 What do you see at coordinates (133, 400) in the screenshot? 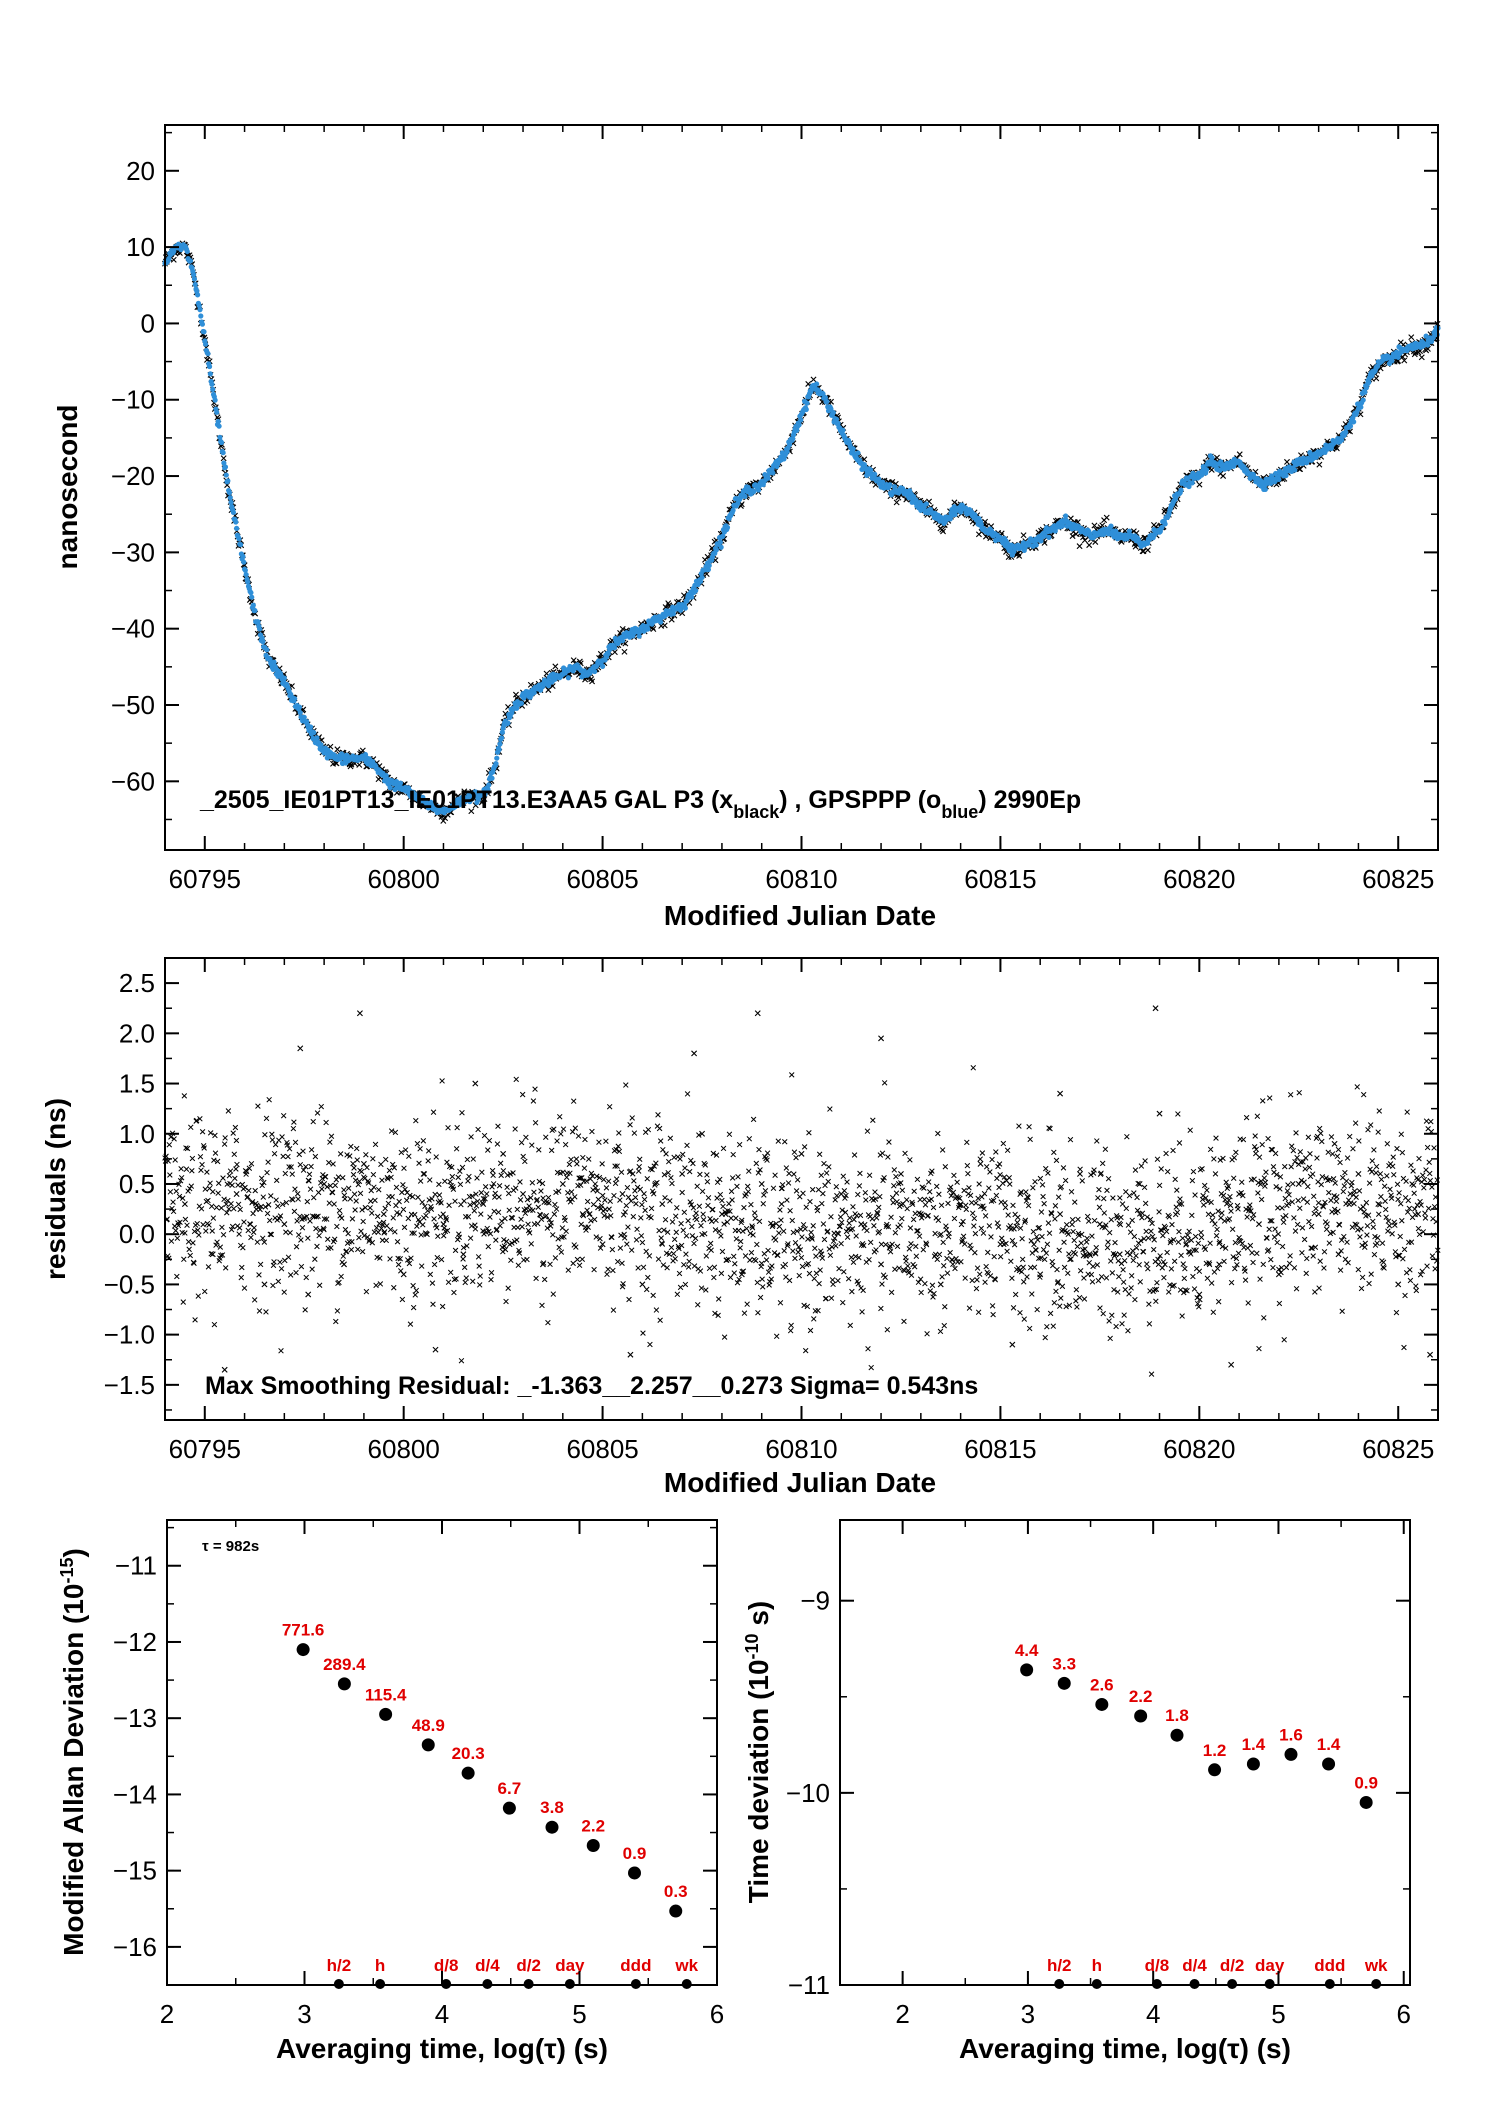
I see `y-tick-label: −10` at bounding box center [133, 400].